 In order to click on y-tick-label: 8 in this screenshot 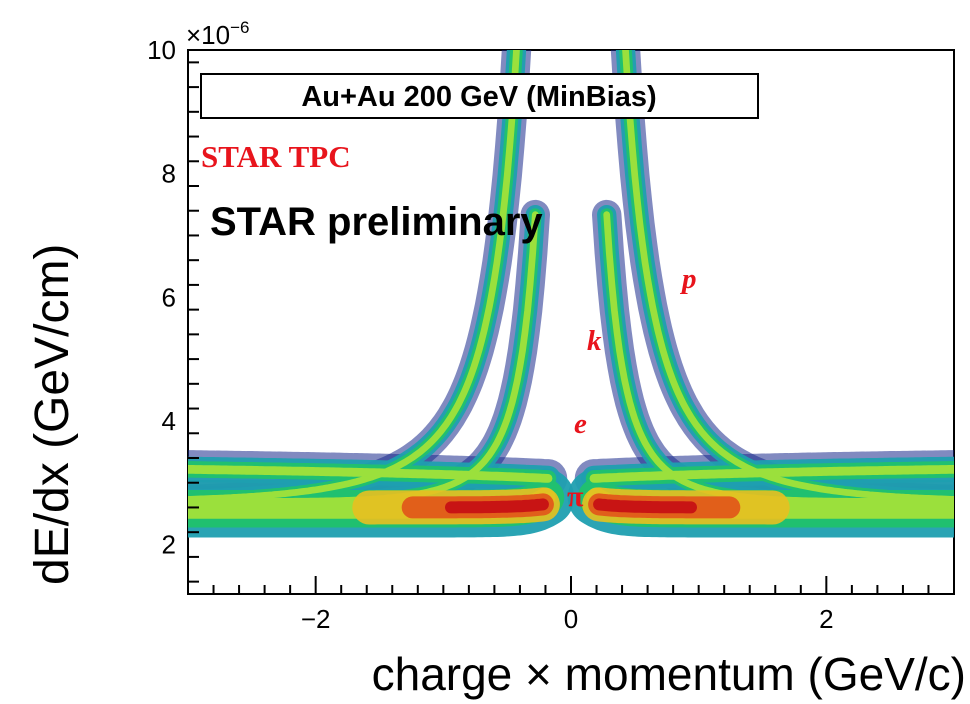, I will do `click(169, 174)`.